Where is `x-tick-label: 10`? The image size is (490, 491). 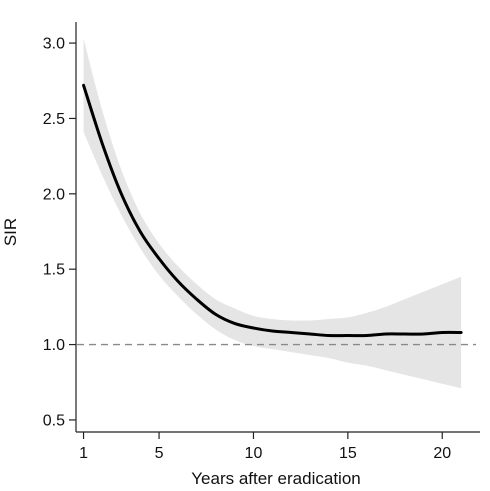 x-tick-label: 10 is located at coordinates (254, 453).